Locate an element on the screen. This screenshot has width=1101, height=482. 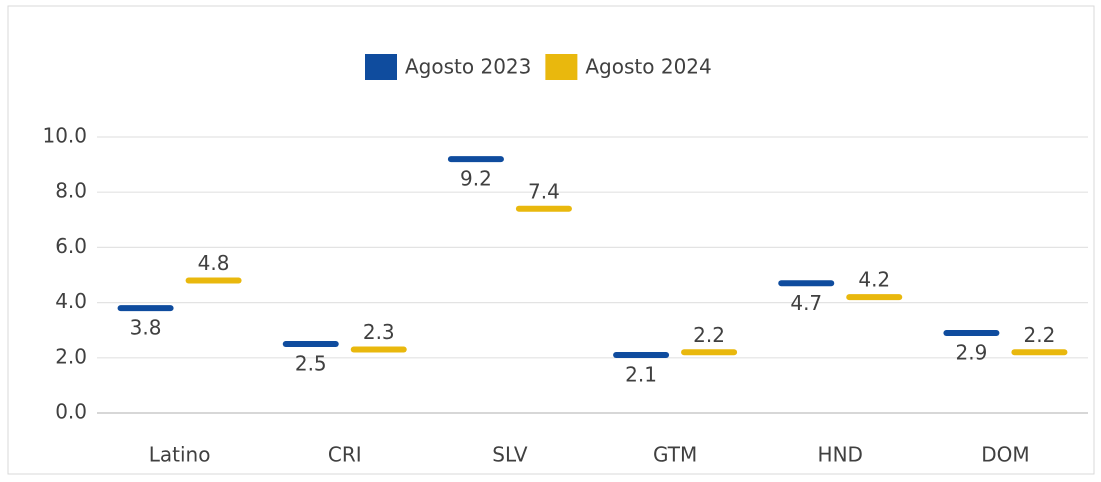
data-label: 4.8 is located at coordinates (214, 263).